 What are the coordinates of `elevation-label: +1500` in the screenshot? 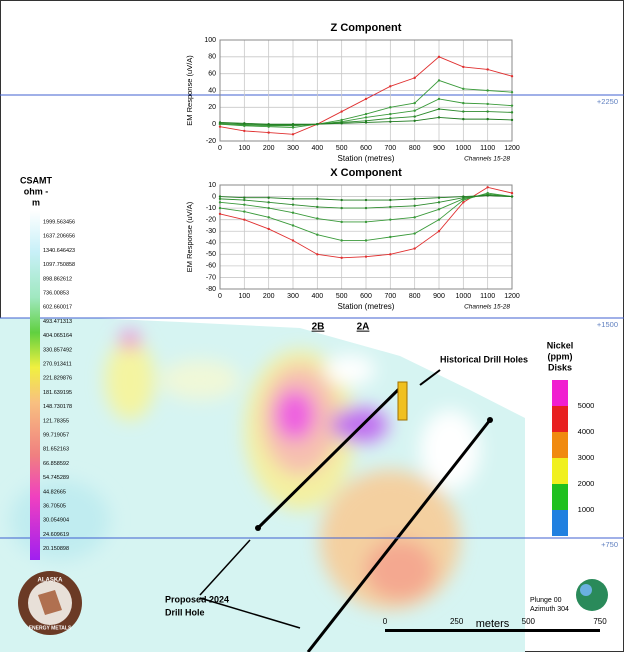 It's located at (607, 324).